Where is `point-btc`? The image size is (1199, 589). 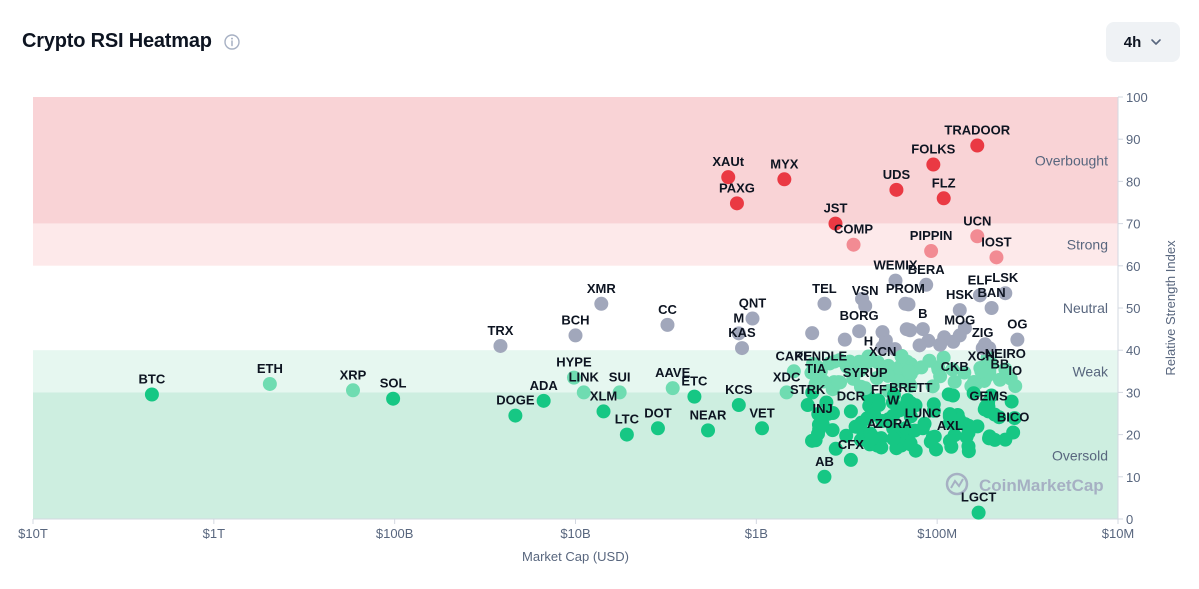
point-btc is located at coordinates (151, 394).